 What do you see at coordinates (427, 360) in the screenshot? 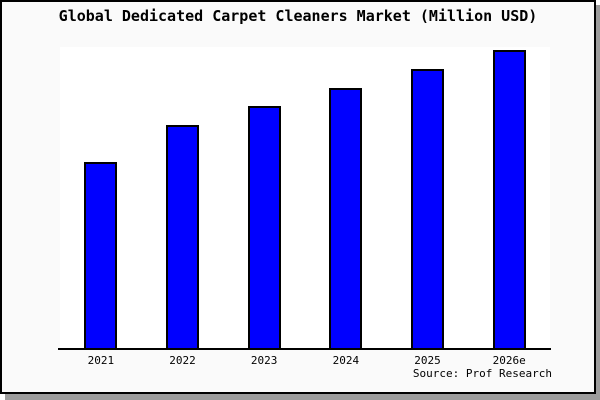
I see `x-tick-label-2025: 2025` at bounding box center [427, 360].